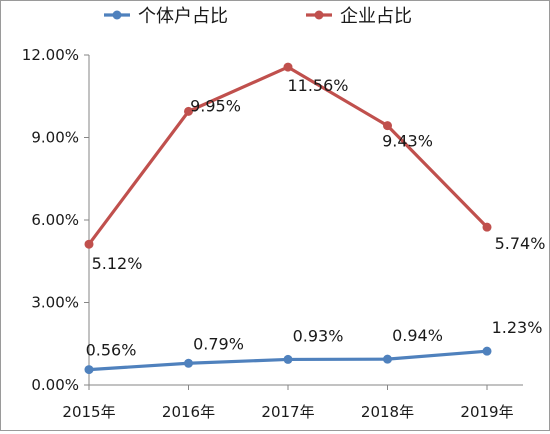 Image resolution: width=550 pixels, height=434 pixels. Describe the element at coordinates (188, 412) in the screenshot. I see `x-tick-label: 2016年` at that location.